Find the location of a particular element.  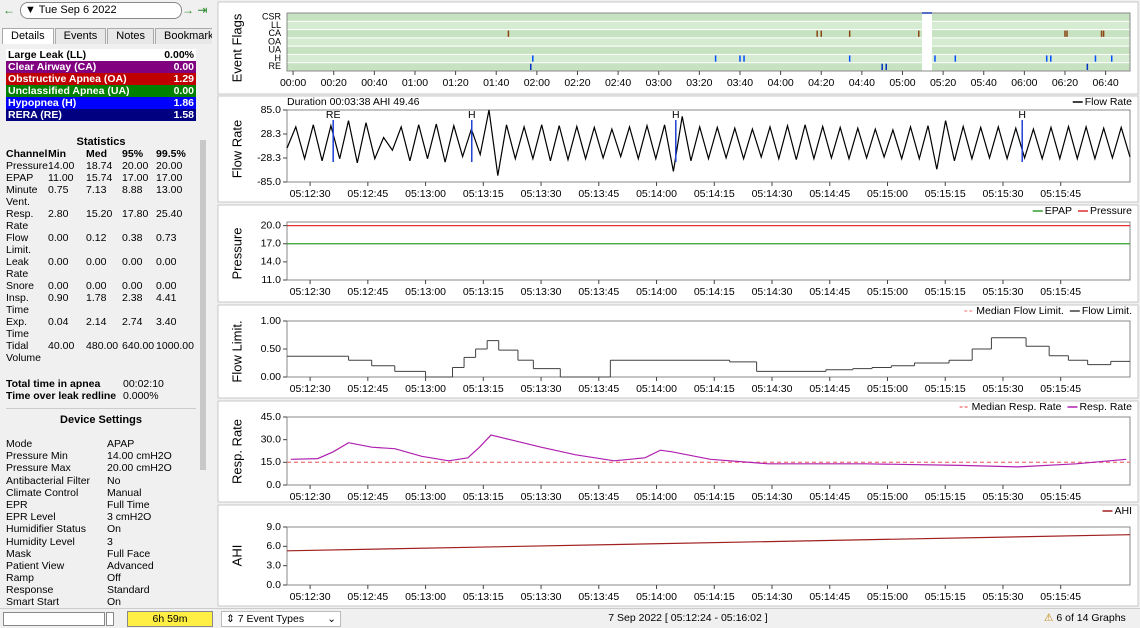

prev-day: ← is located at coordinates (9, 10).